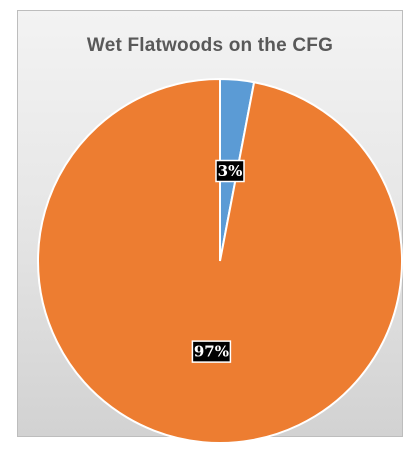  I want to click on data-label-text-1: 97%, so click(211, 352).